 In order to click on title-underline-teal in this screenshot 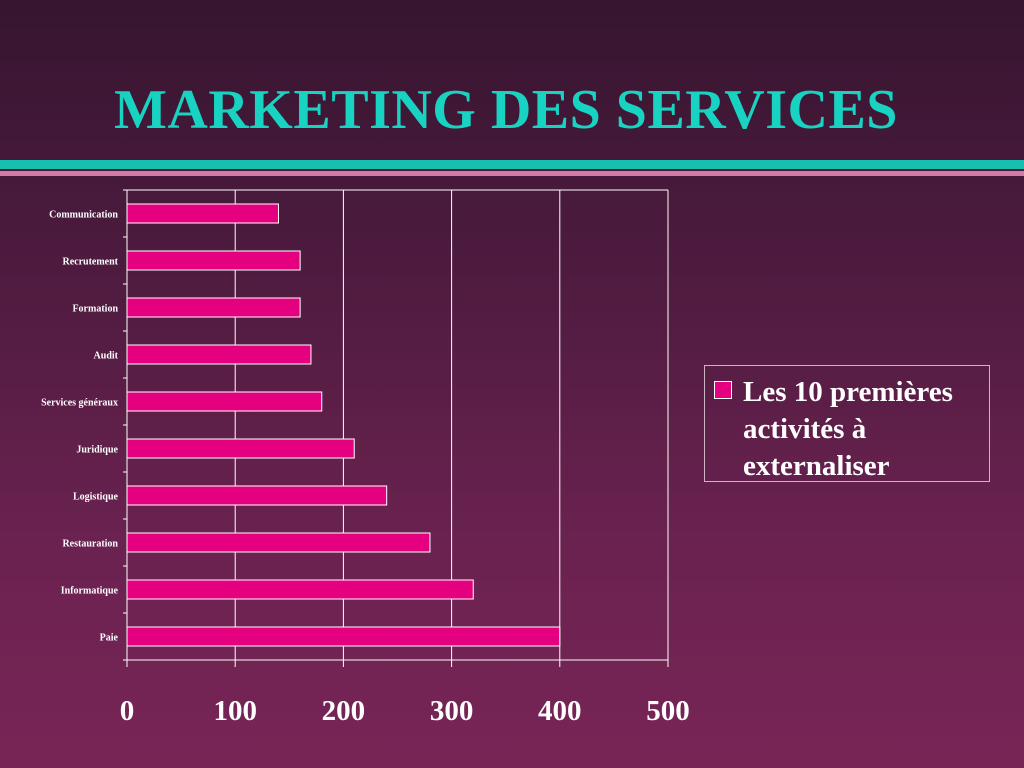, I will do `click(512, 164)`.